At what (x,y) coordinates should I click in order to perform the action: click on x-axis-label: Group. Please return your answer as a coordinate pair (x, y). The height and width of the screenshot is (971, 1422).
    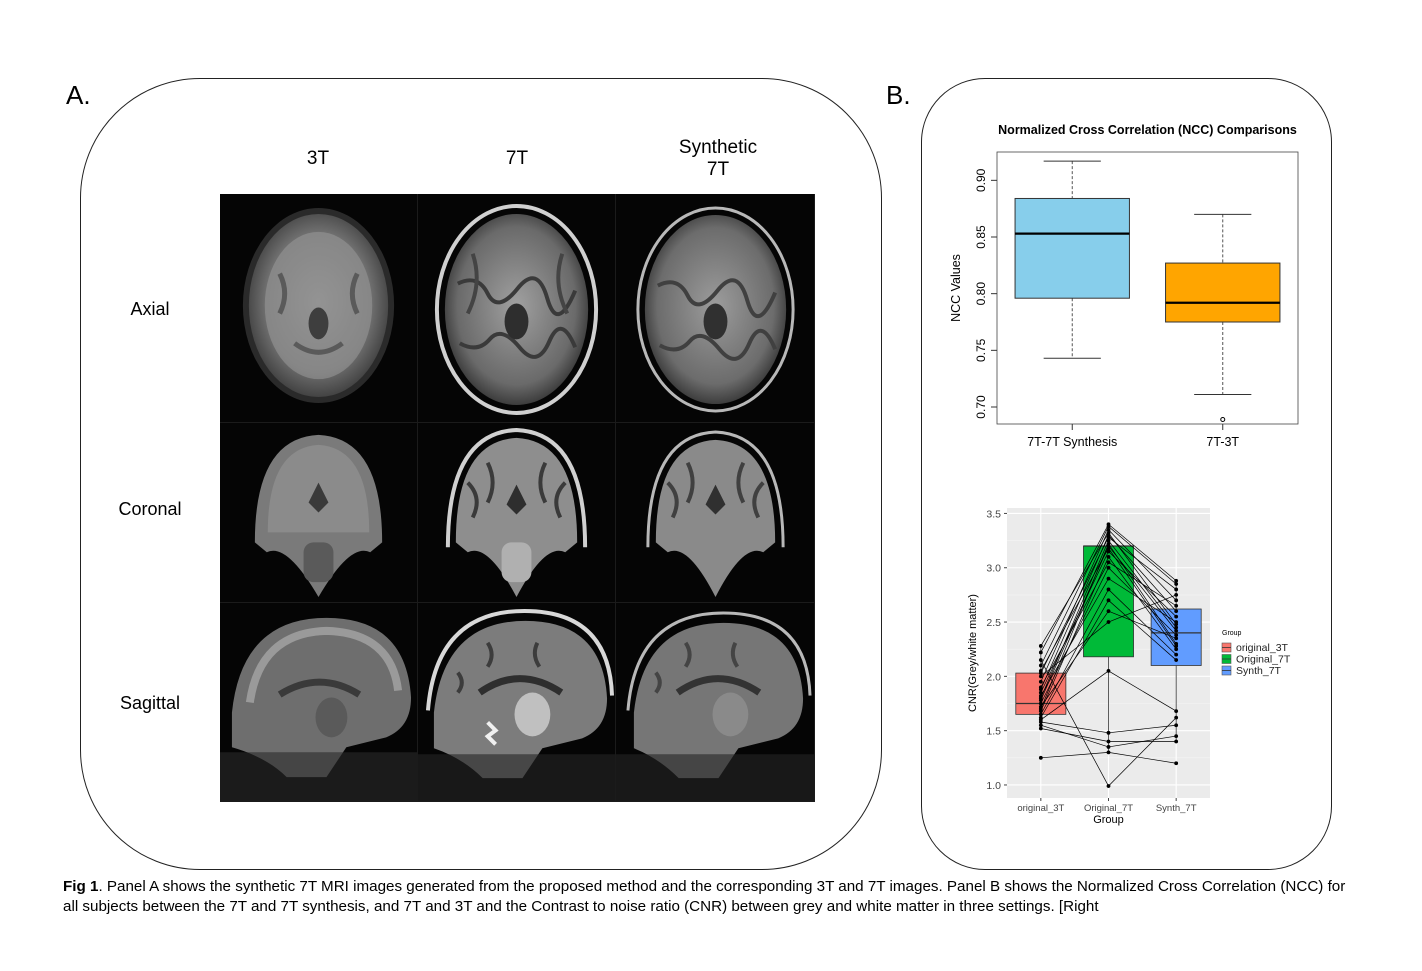
    Looking at the image, I should click on (1108, 820).